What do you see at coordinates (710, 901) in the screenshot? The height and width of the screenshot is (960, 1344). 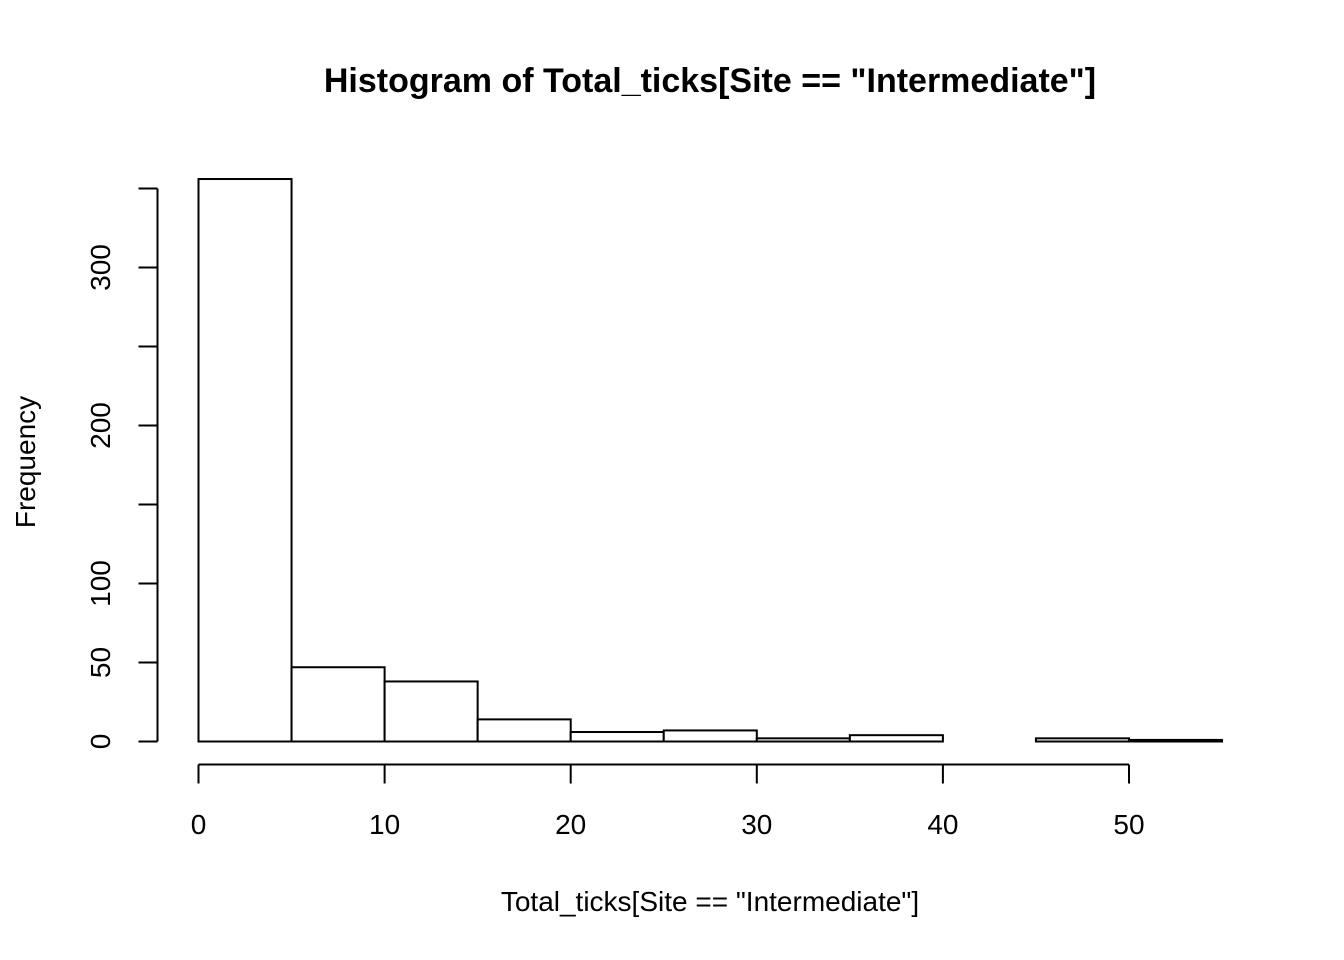 I see `x-axis-label: Total_ticks[Site == "Intermediate"]` at bounding box center [710, 901].